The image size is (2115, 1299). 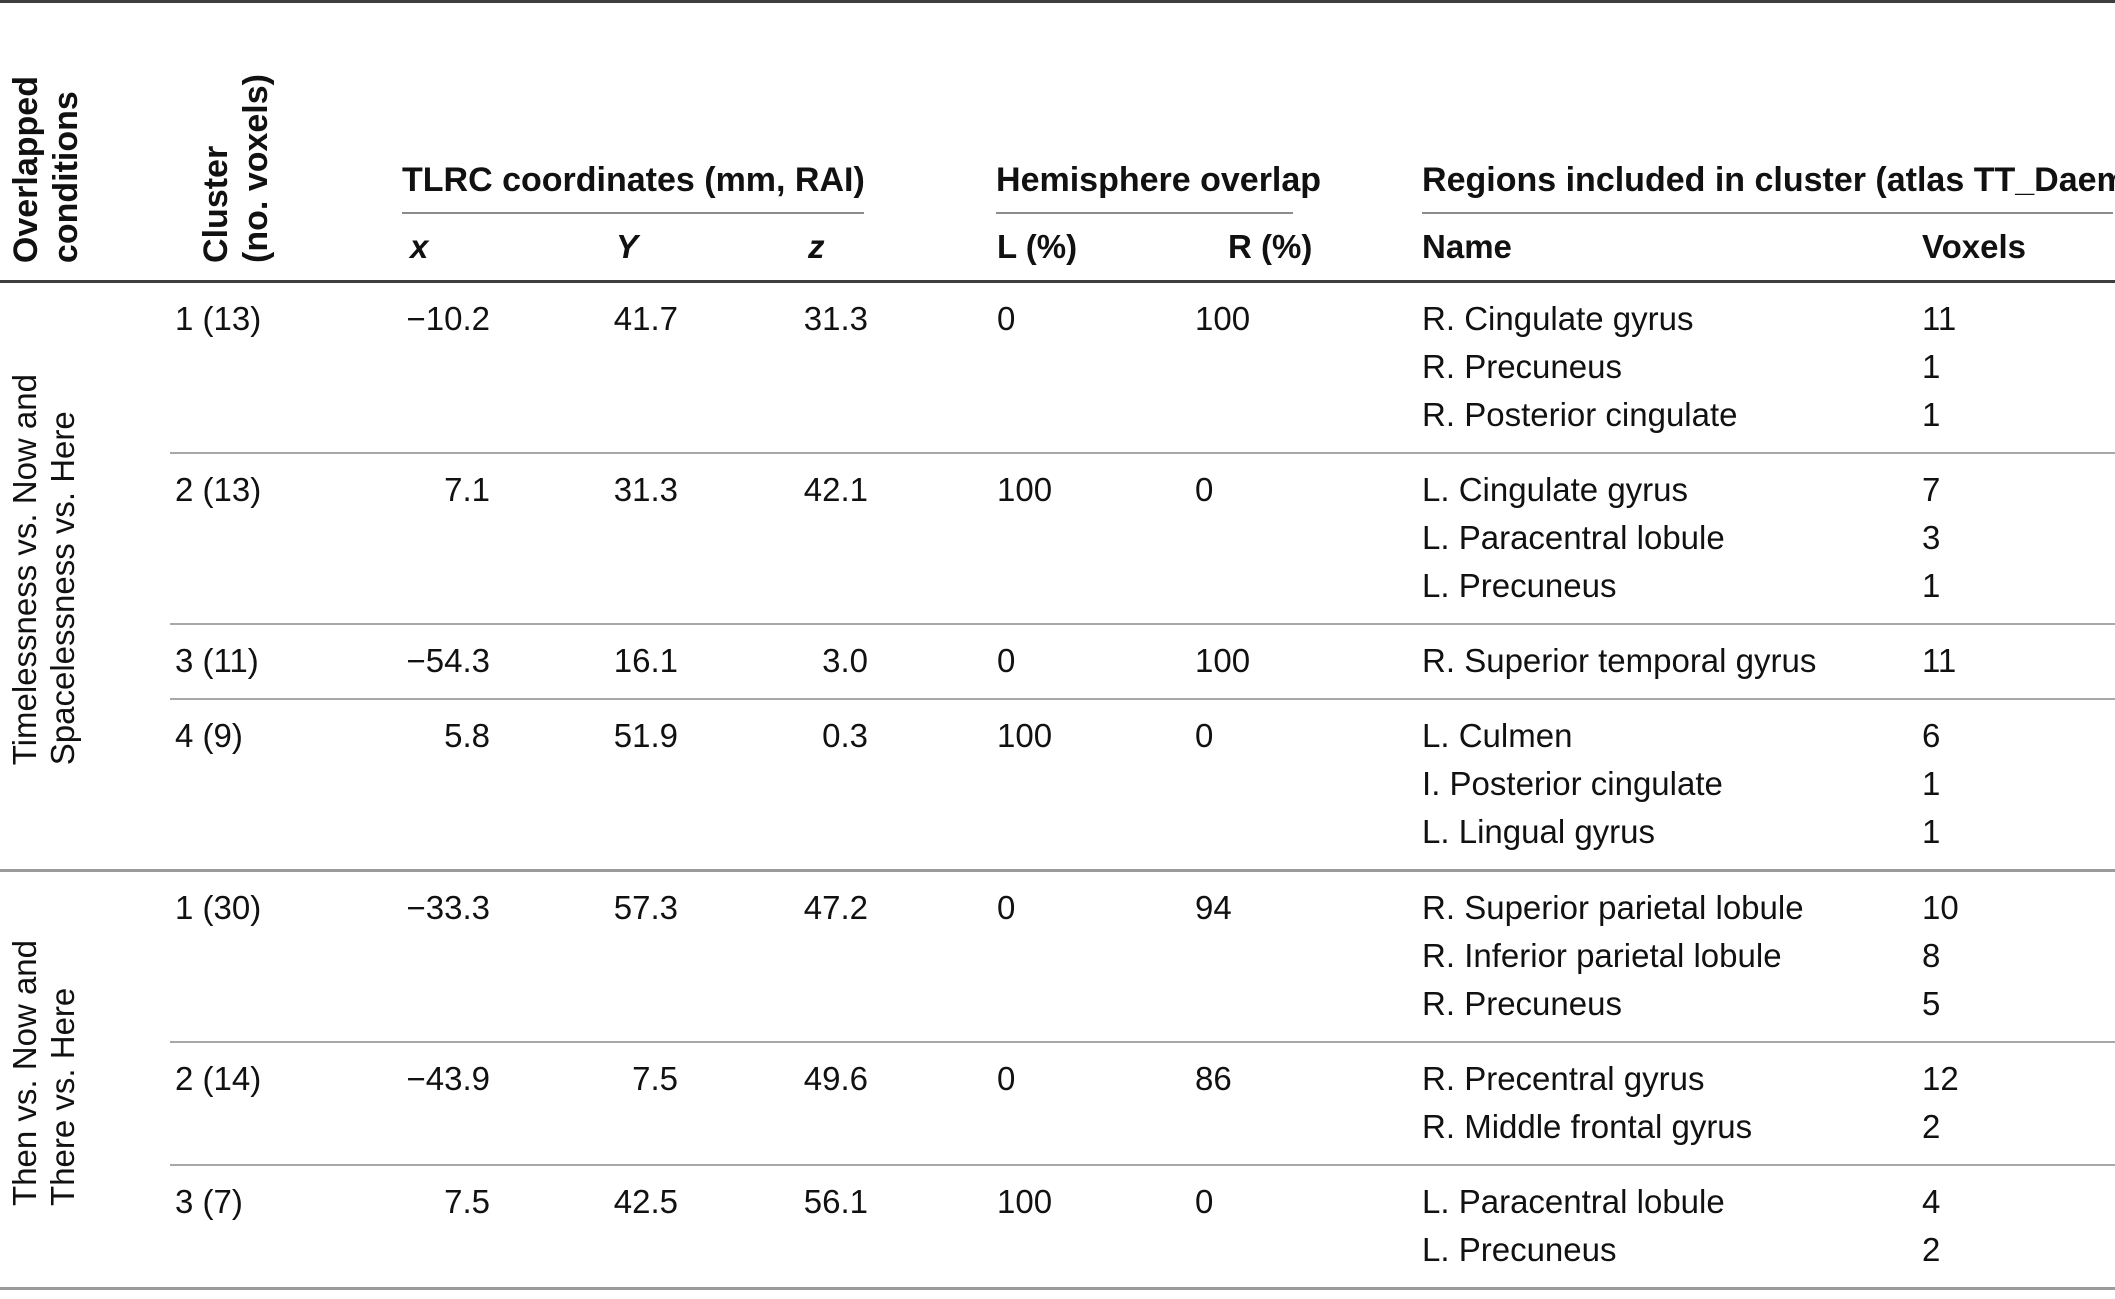 What do you see at coordinates (1931, 537) in the screenshot?
I see `region-voxels: 3` at bounding box center [1931, 537].